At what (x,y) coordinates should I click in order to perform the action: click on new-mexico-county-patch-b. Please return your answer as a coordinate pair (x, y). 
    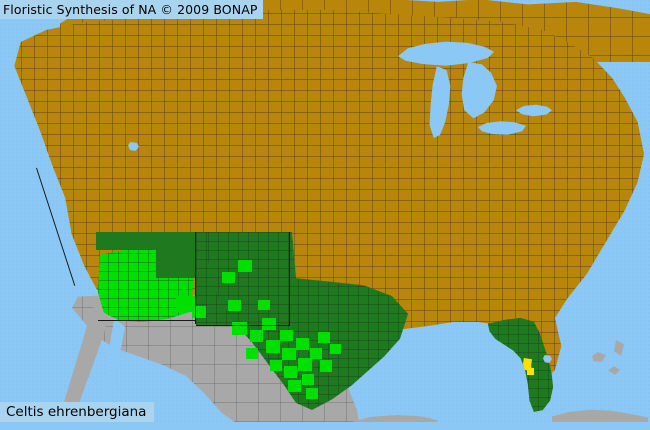
    Looking at the image, I should click on (186, 304).